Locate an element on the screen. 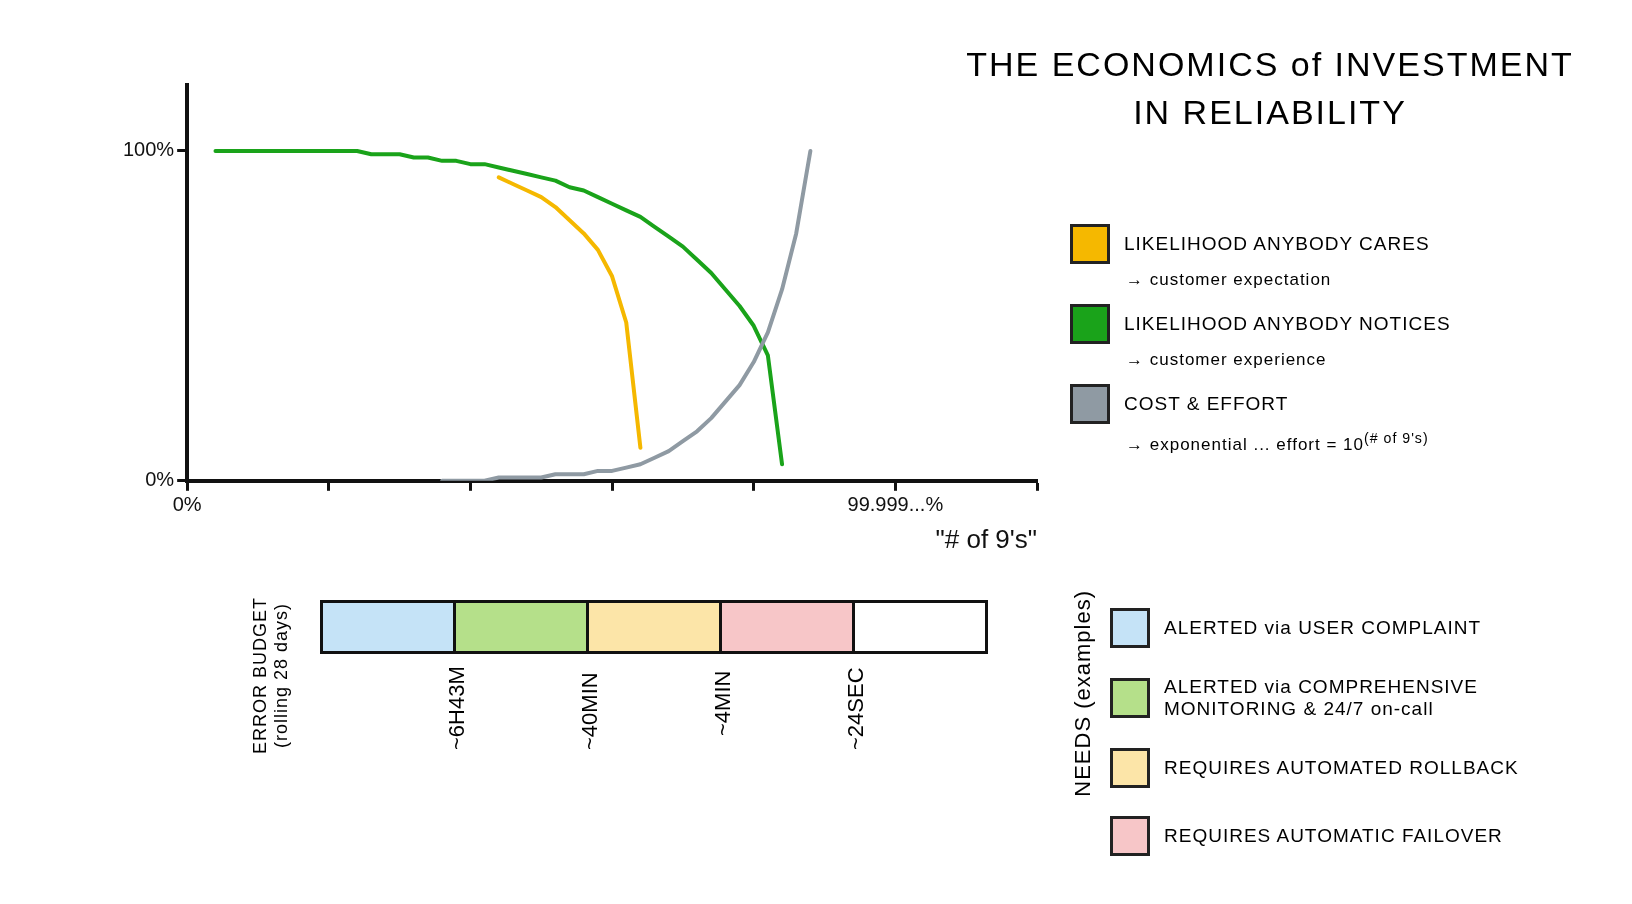  y-tick-label: 100% is located at coordinates (149, 149).